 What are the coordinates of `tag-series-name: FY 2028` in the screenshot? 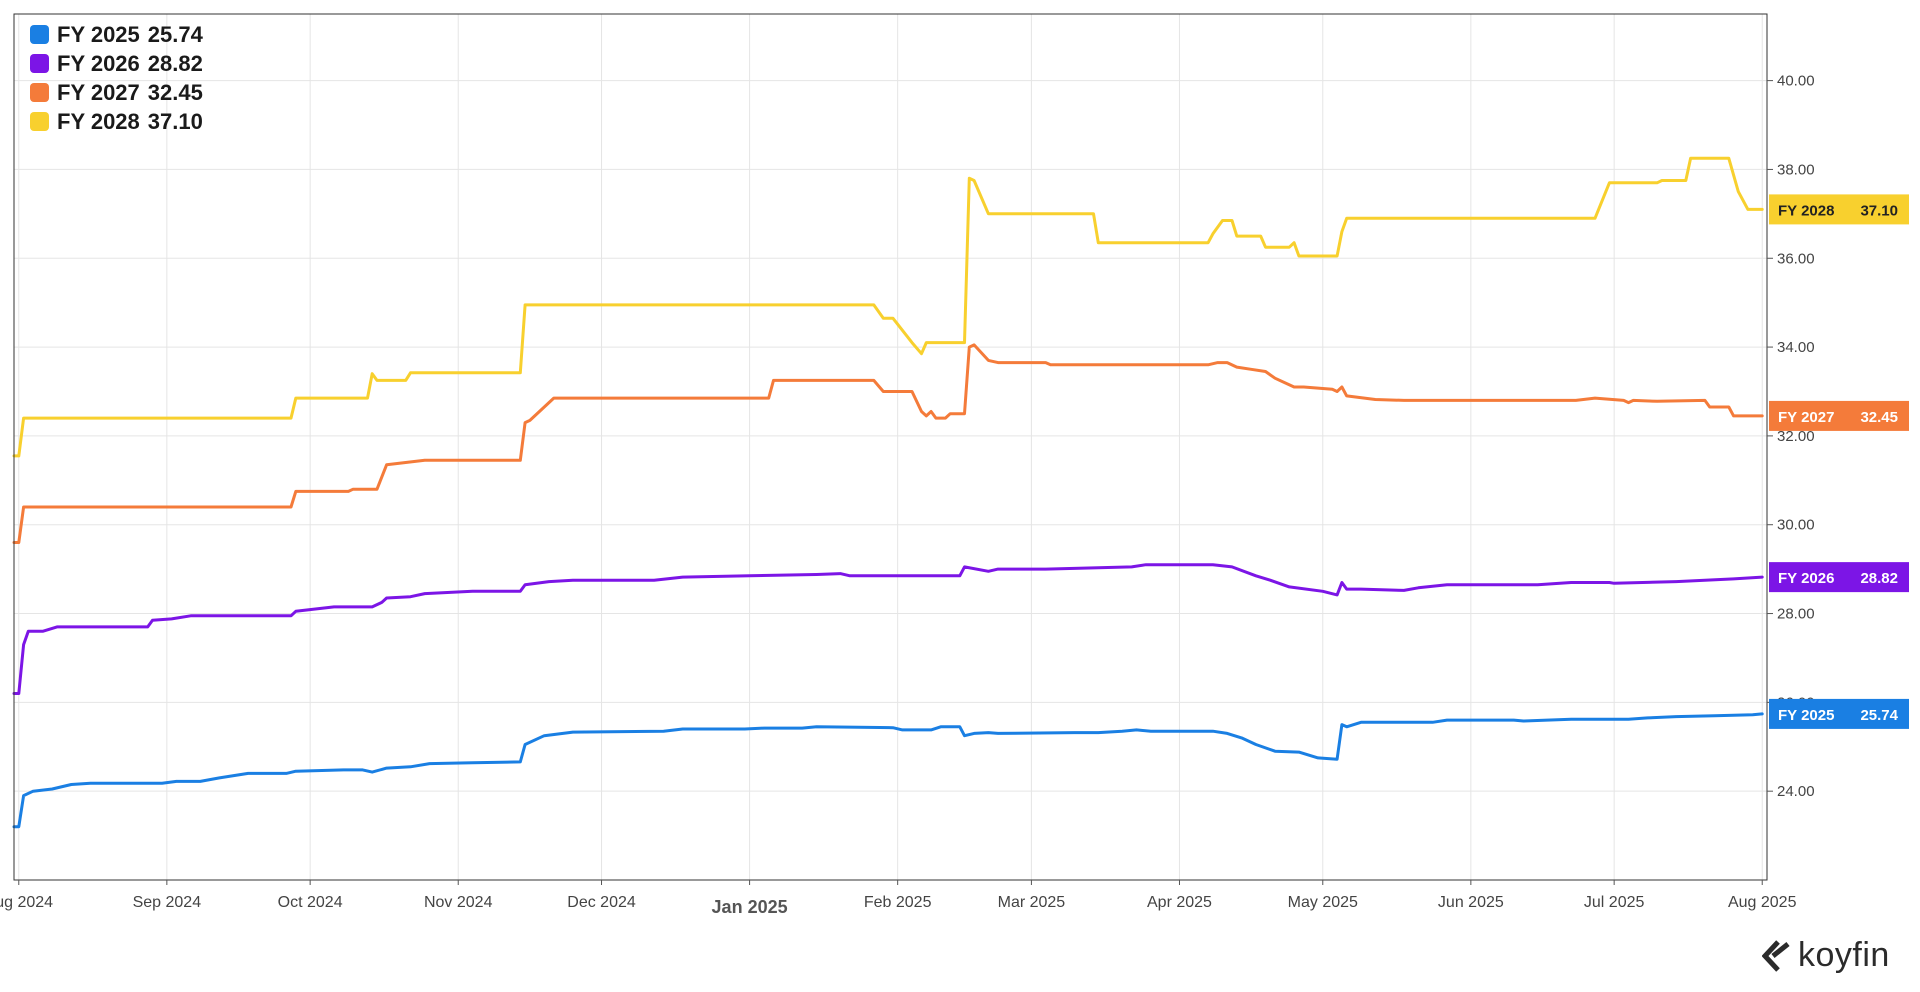 It's located at (1806, 210).